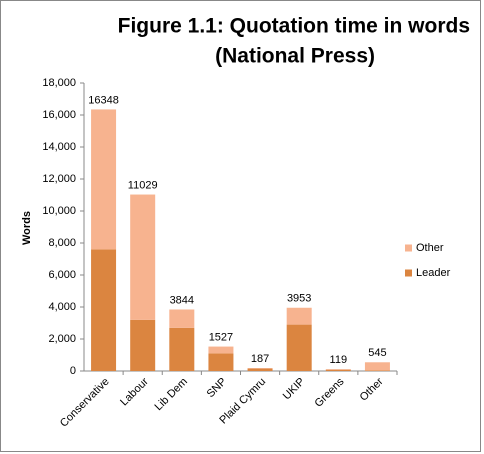  I want to click on y-tick-label: 16,000, so click(59, 115).